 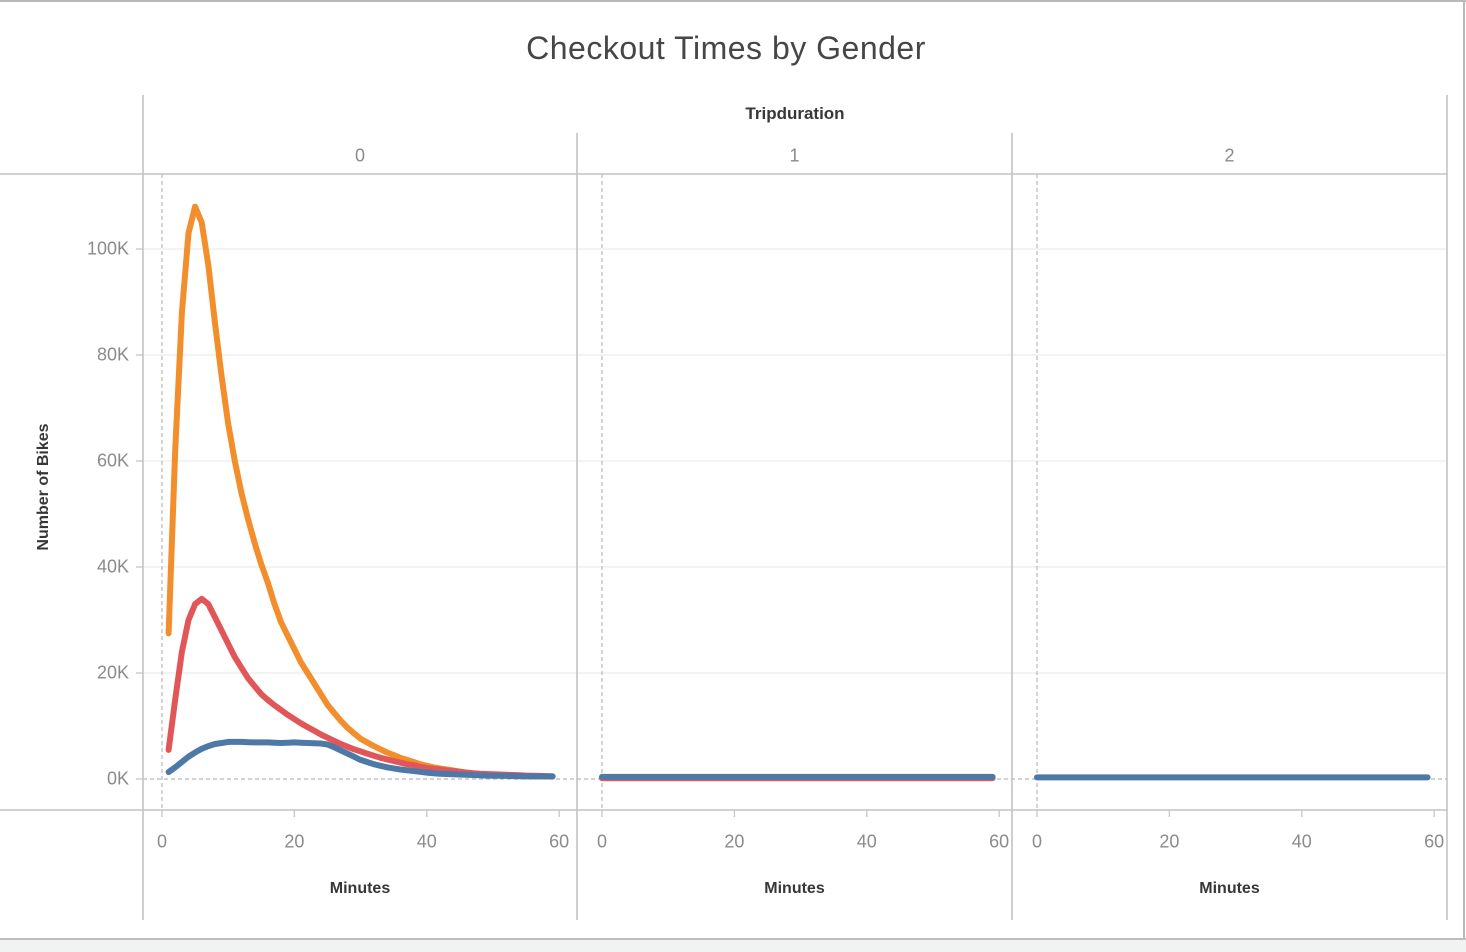 What do you see at coordinates (733, 1) in the screenshot?
I see `window-top-border` at bounding box center [733, 1].